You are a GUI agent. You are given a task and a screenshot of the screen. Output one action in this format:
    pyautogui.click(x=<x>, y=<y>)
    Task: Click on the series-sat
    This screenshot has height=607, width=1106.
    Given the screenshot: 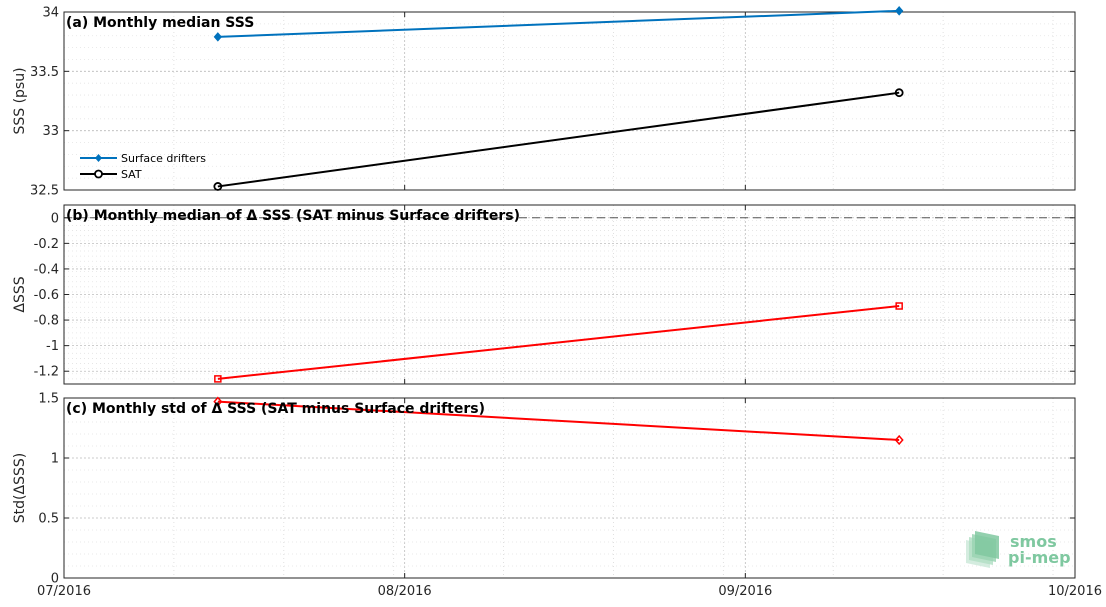 What is the action you would take?
    pyautogui.click(x=558, y=139)
    